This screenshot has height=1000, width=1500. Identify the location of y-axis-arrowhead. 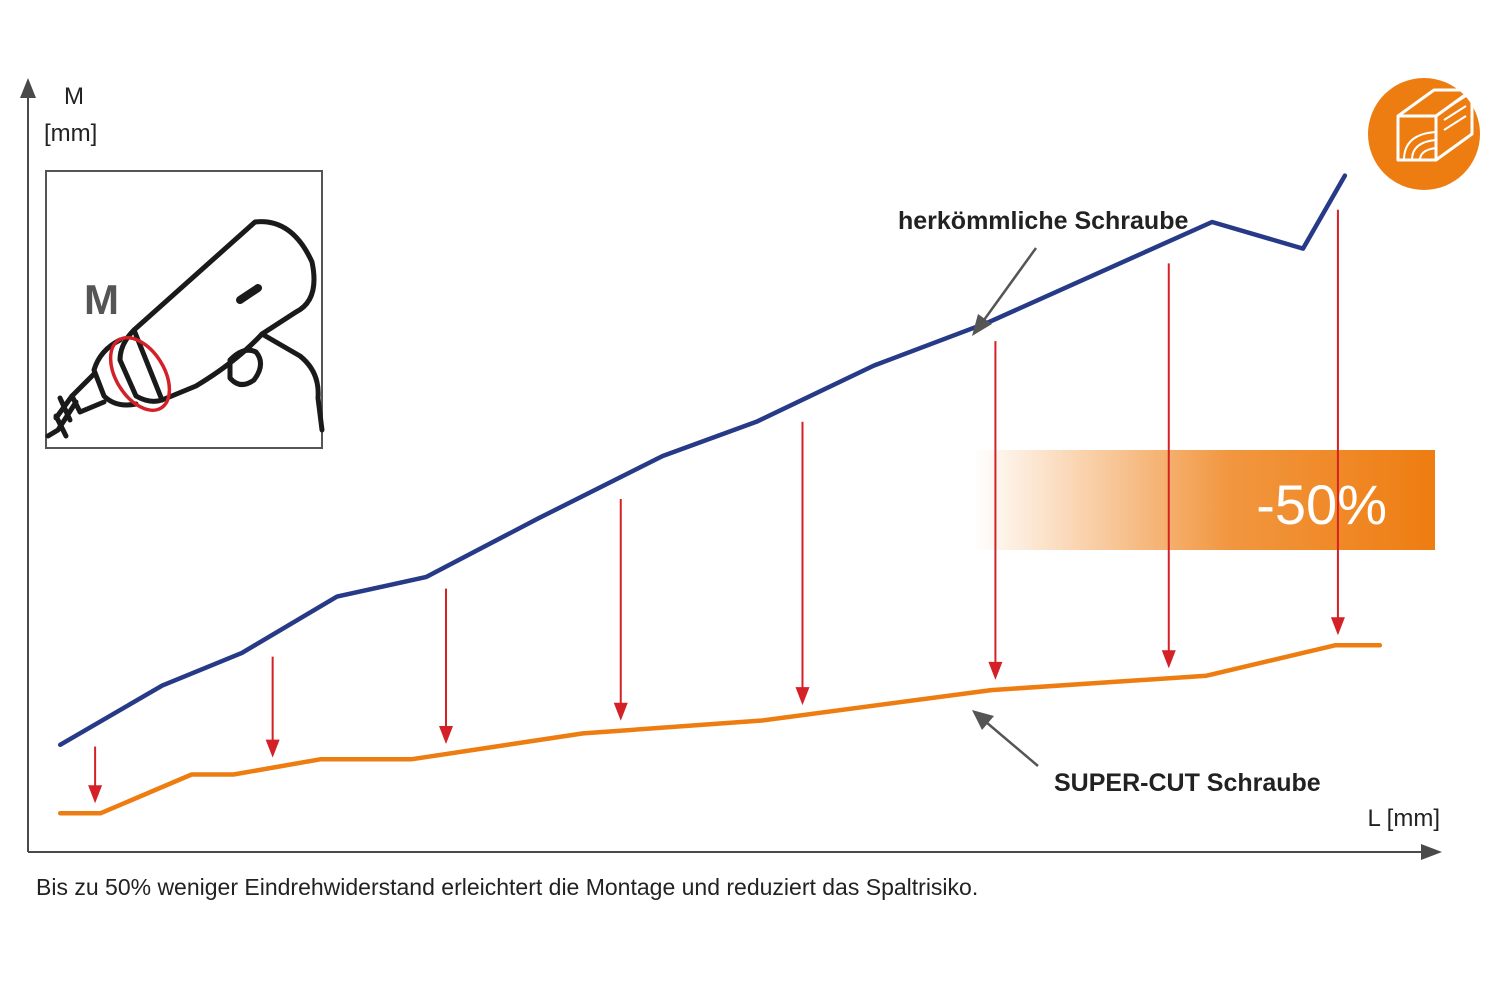
(28, 88).